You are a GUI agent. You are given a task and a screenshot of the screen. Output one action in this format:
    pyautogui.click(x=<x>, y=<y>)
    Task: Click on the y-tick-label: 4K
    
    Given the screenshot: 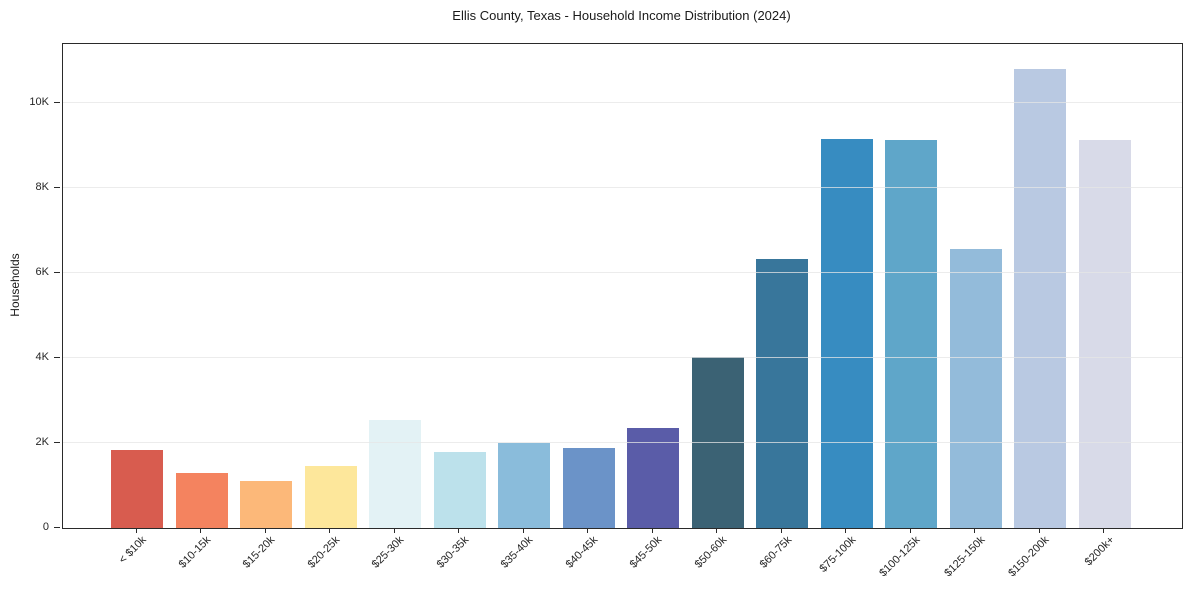 What is the action you would take?
    pyautogui.click(x=42, y=357)
    